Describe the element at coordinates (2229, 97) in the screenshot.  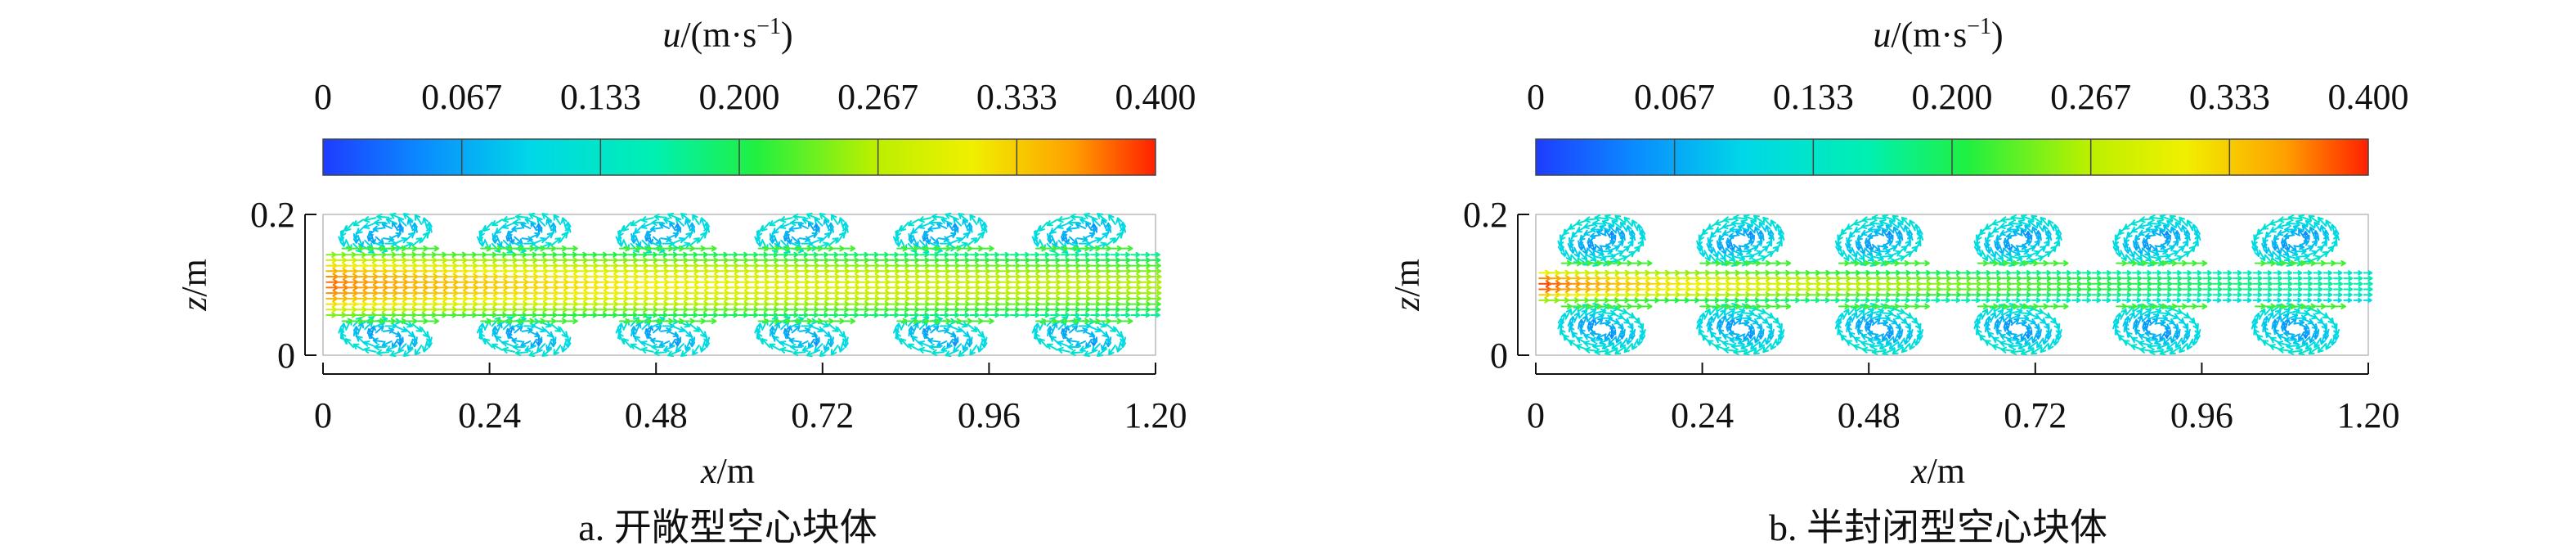
I see `colorbar-tick-label: 0.333` at that location.